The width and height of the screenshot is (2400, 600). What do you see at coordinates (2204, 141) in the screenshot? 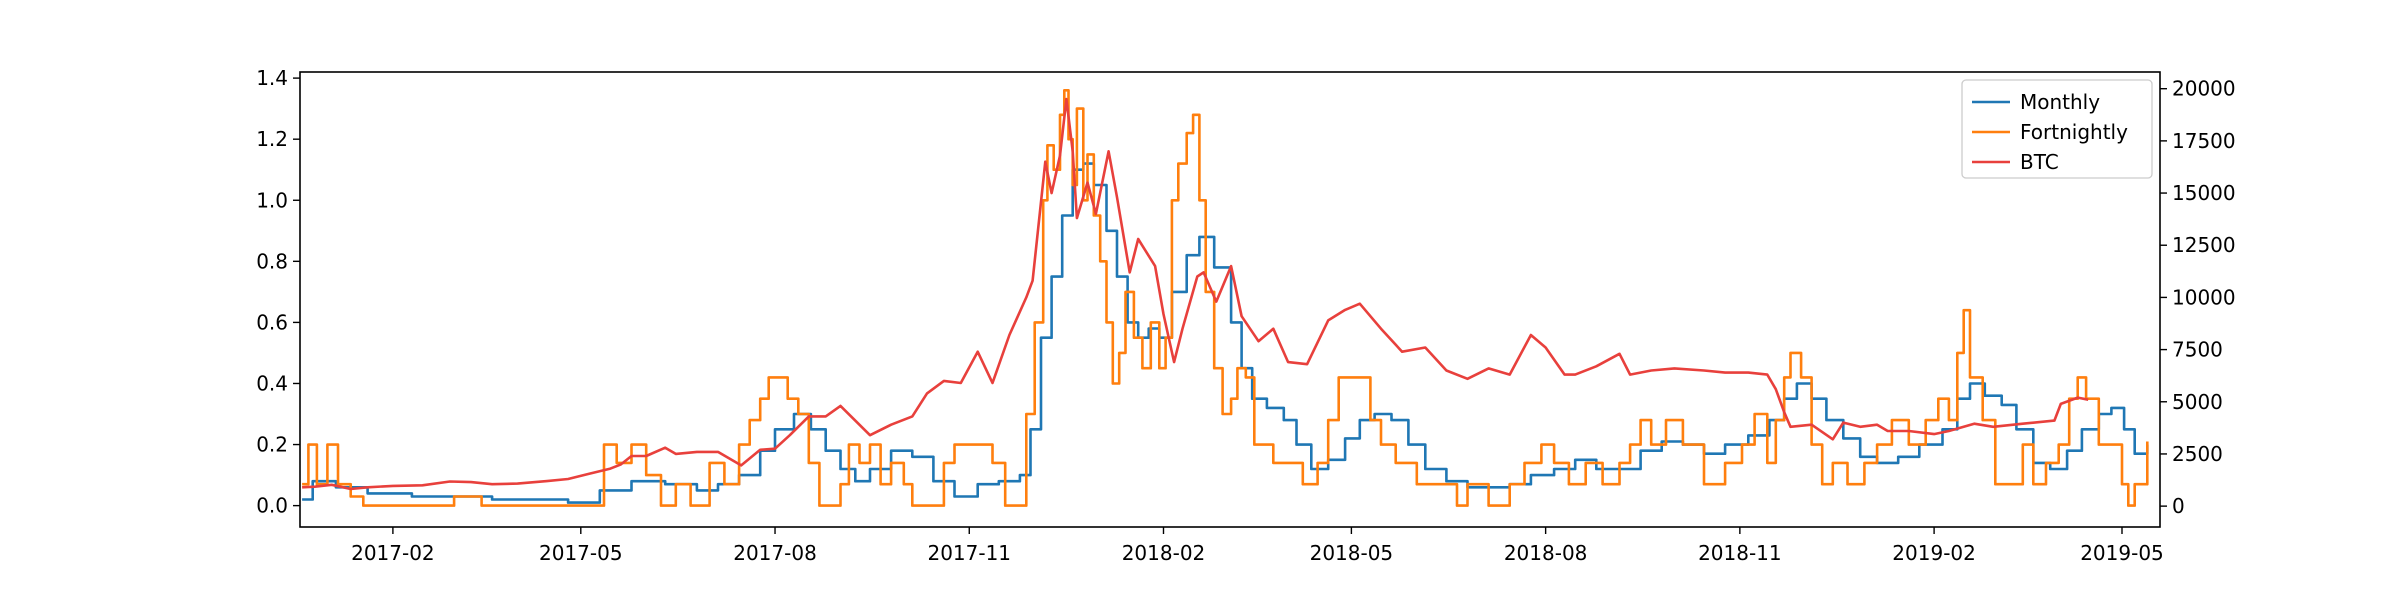
I see `right-y-tick-label: 17500` at bounding box center [2204, 141].